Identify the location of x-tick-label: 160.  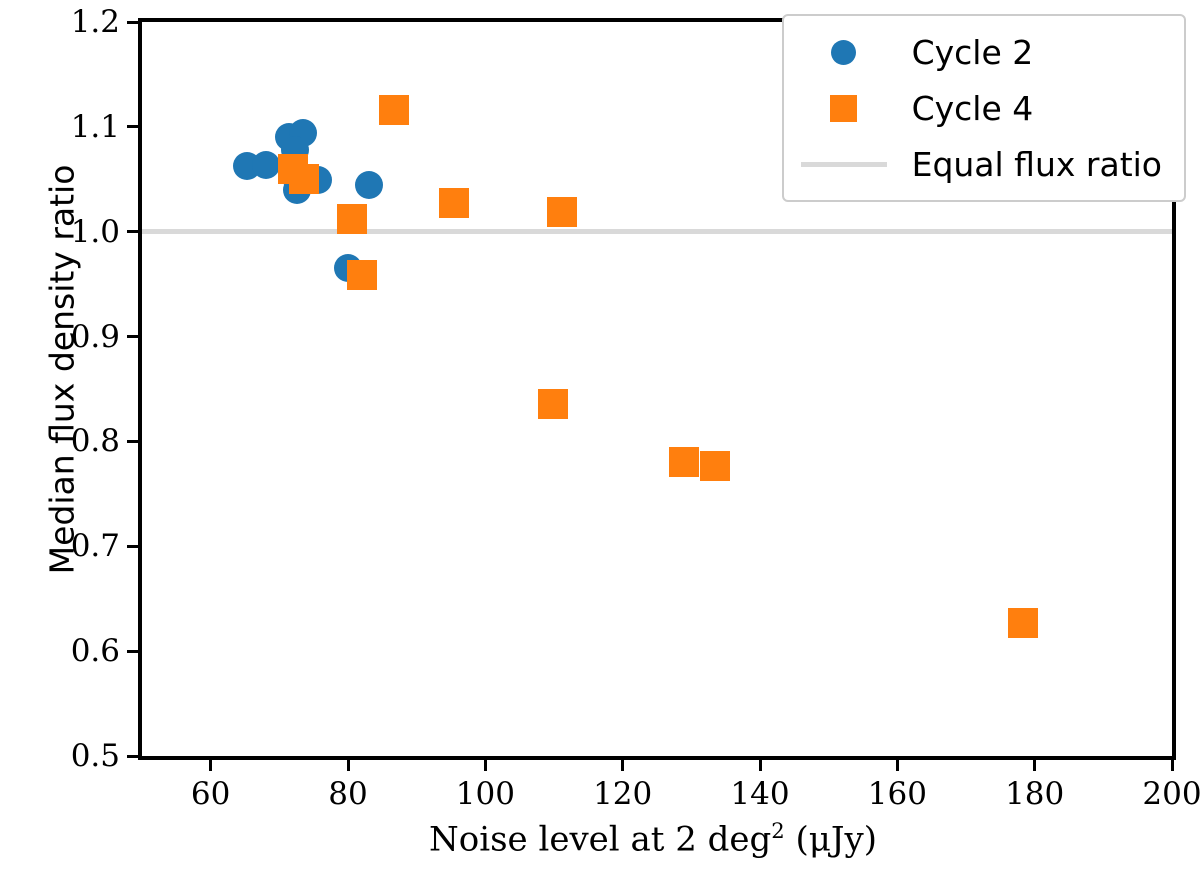
(897, 794).